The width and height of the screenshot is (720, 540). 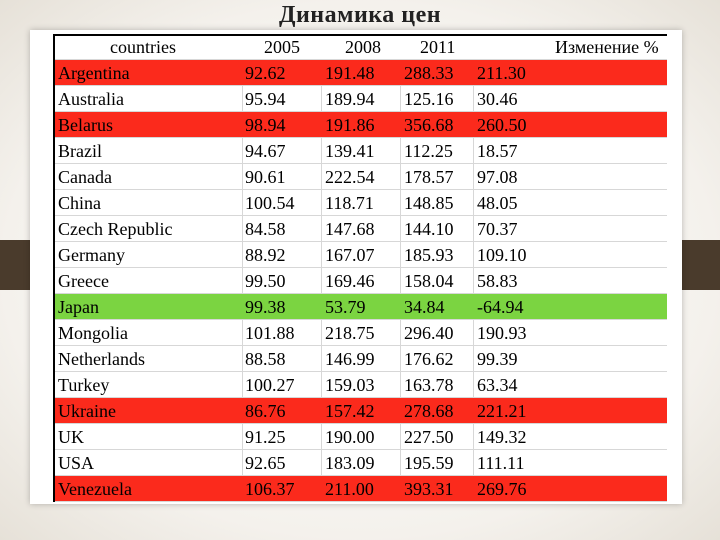 What do you see at coordinates (76, 463) in the screenshot?
I see `cell-country: USA` at bounding box center [76, 463].